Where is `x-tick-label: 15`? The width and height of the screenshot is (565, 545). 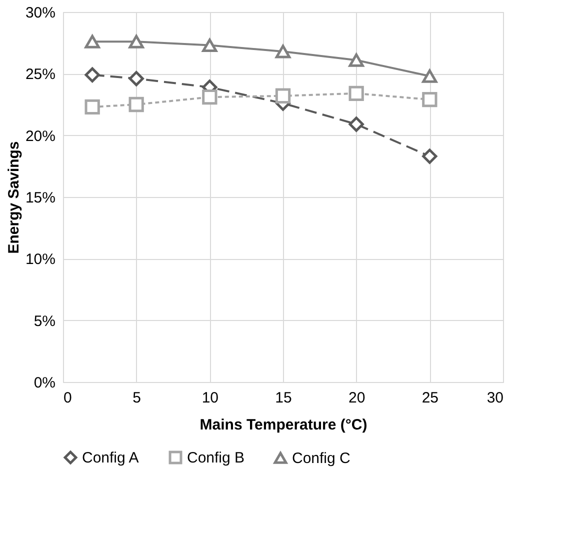 x-tick-label: 15 is located at coordinates (283, 398).